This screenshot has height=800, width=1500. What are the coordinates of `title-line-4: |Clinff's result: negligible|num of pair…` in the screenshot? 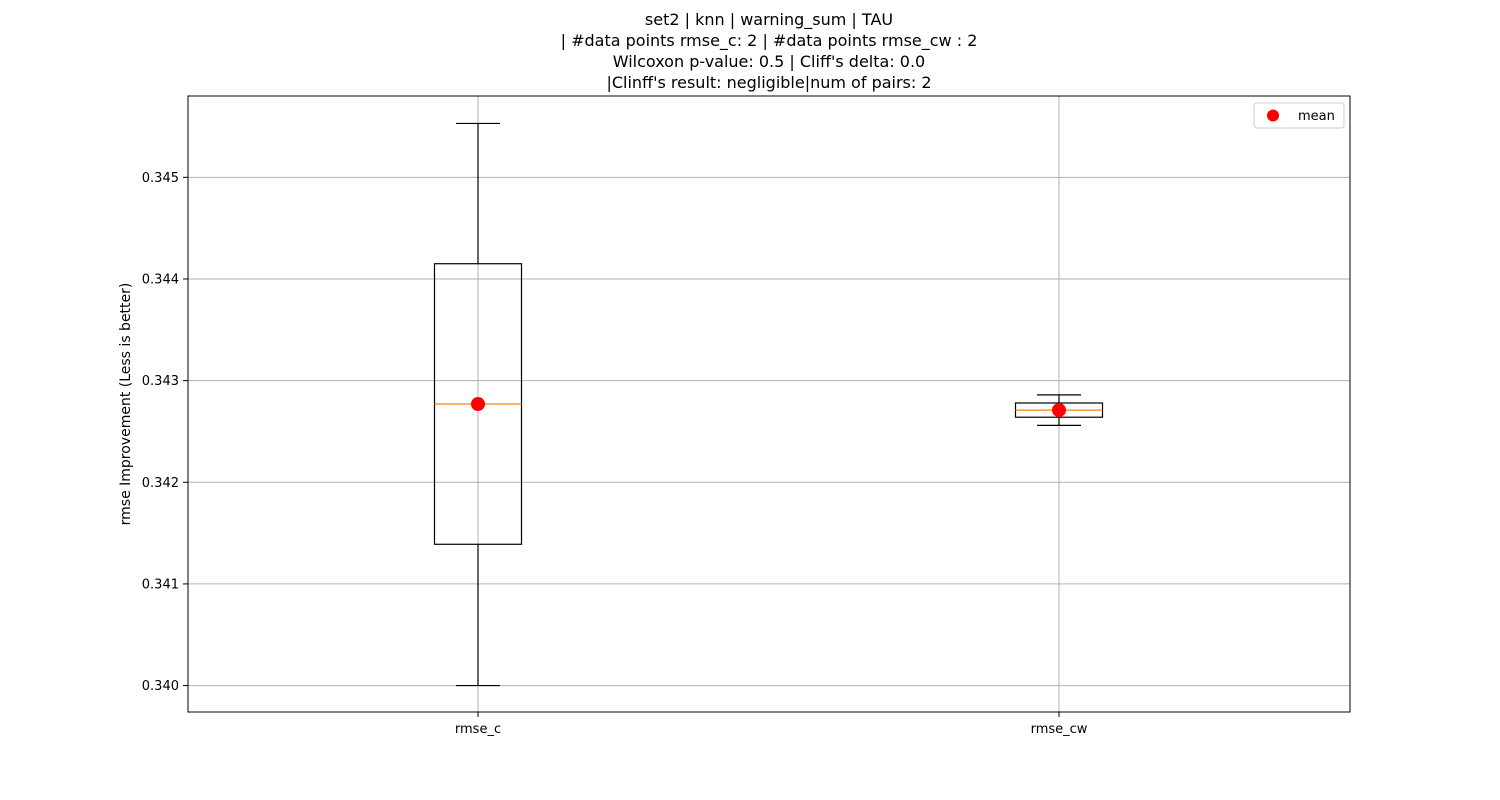 It's located at (768, 82).